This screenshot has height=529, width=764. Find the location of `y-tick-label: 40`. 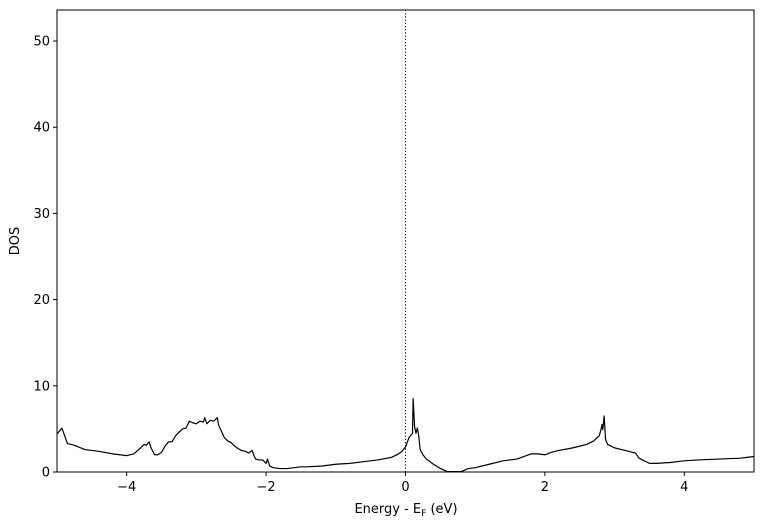

y-tick-label: 40 is located at coordinates (41, 128).